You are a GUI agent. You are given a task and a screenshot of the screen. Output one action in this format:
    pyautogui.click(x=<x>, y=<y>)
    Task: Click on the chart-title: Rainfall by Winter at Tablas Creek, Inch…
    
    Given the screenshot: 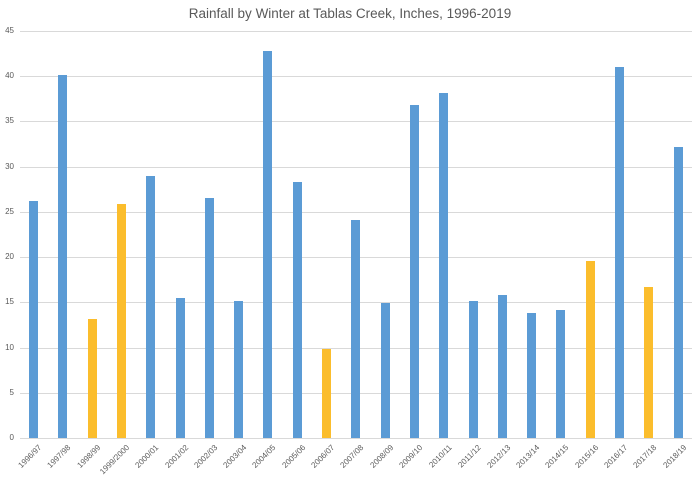 What is the action you would take?
    pyautogui.click(x=350, y=13)
    